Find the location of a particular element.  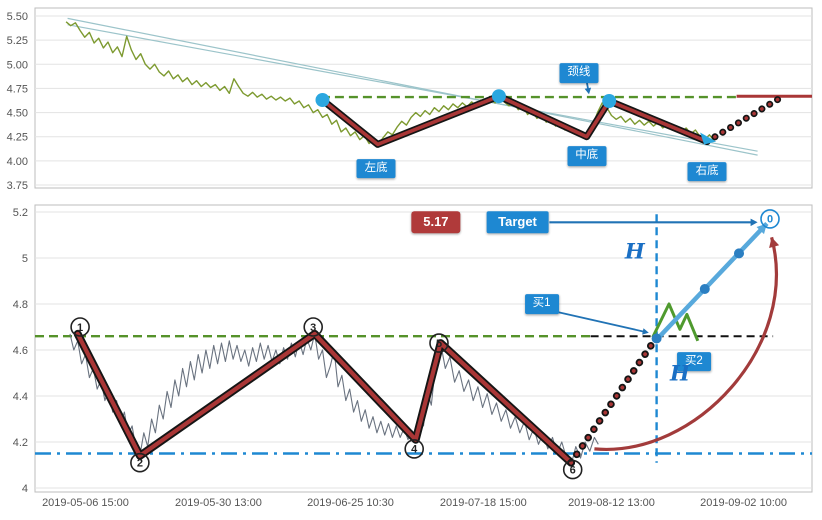

buy1-label: 买1 is located at coordinates (541, 304).